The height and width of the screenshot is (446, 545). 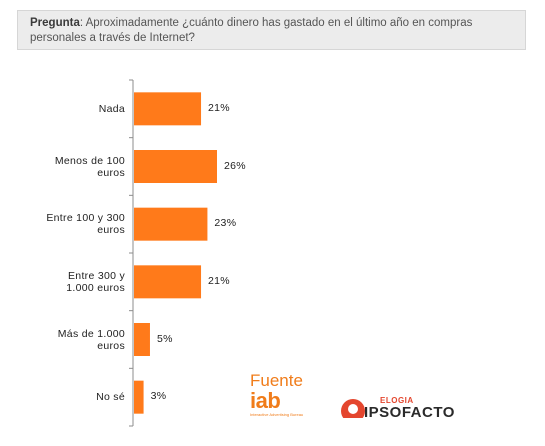 I want to click on category-label: Menos de 100 euros, so click(x=70, y=167).